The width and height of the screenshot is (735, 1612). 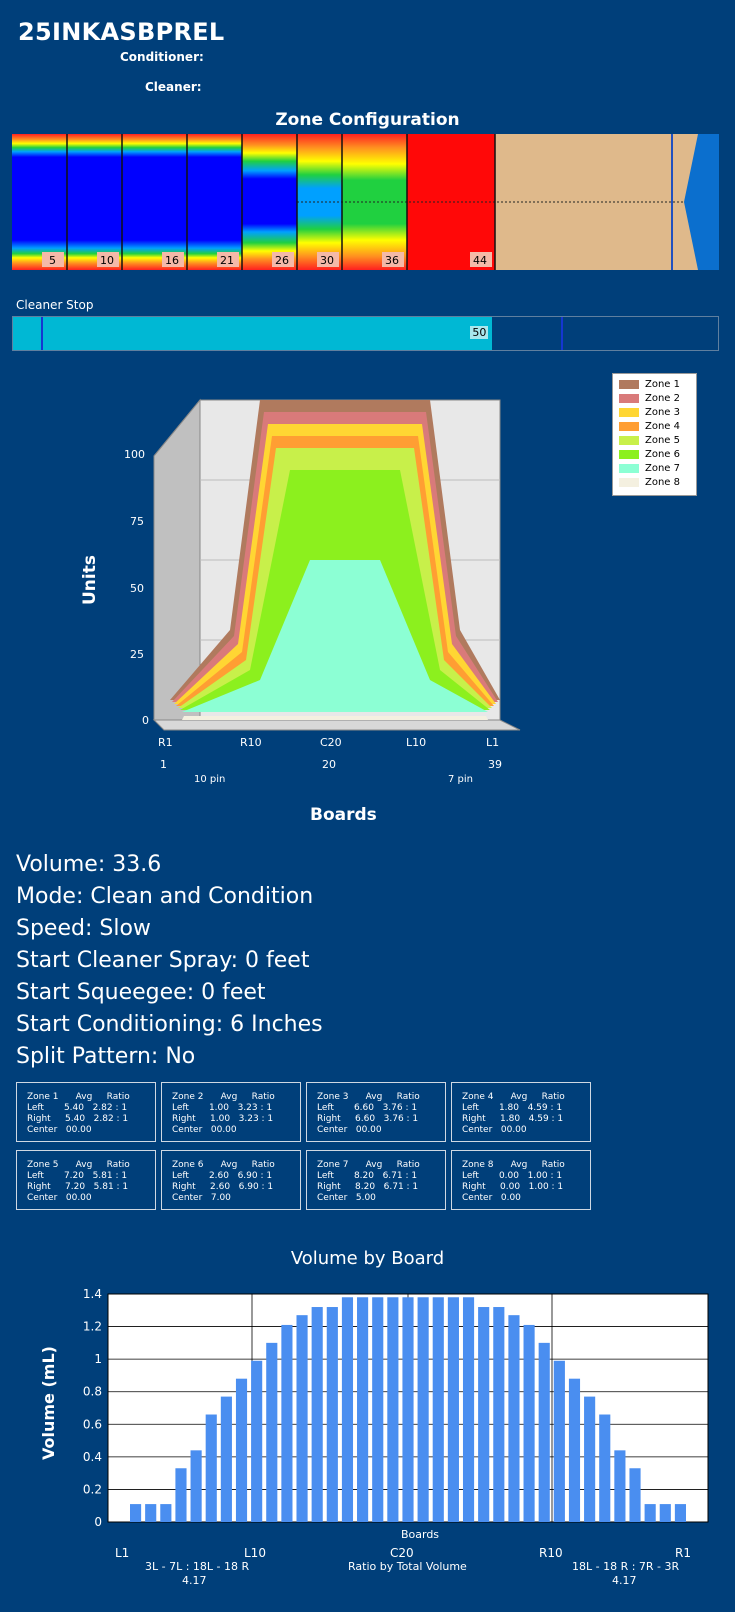 What do you see at coordinates (329, 764) in the screenshot?
I see `x-num-20: 20` at bounding box center [329, 764].